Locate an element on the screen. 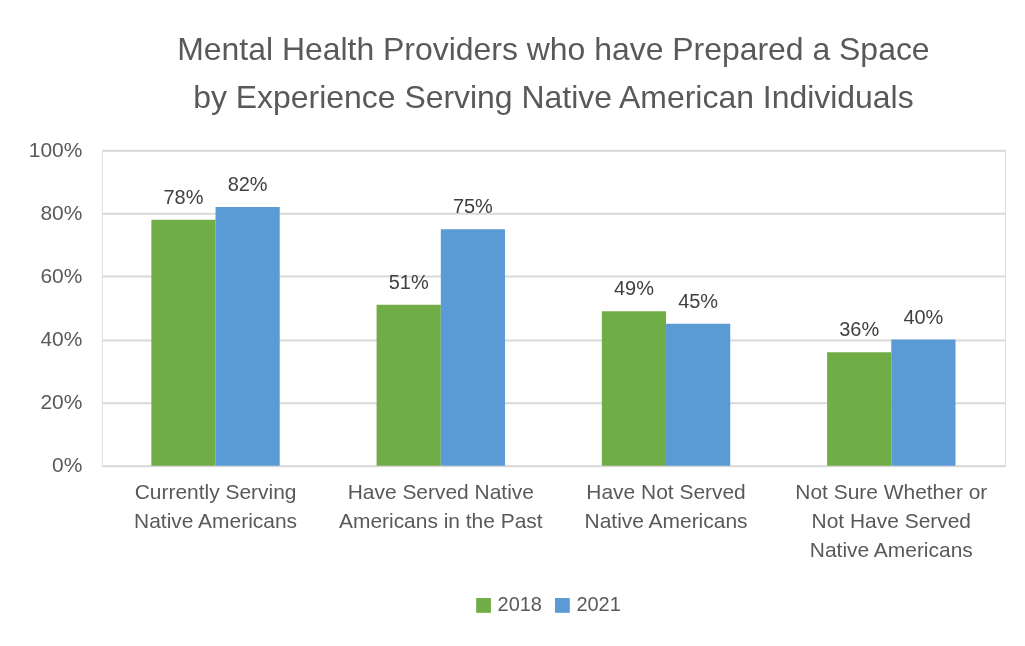  legend-label: 2018 is located at coordinates (519, 604).